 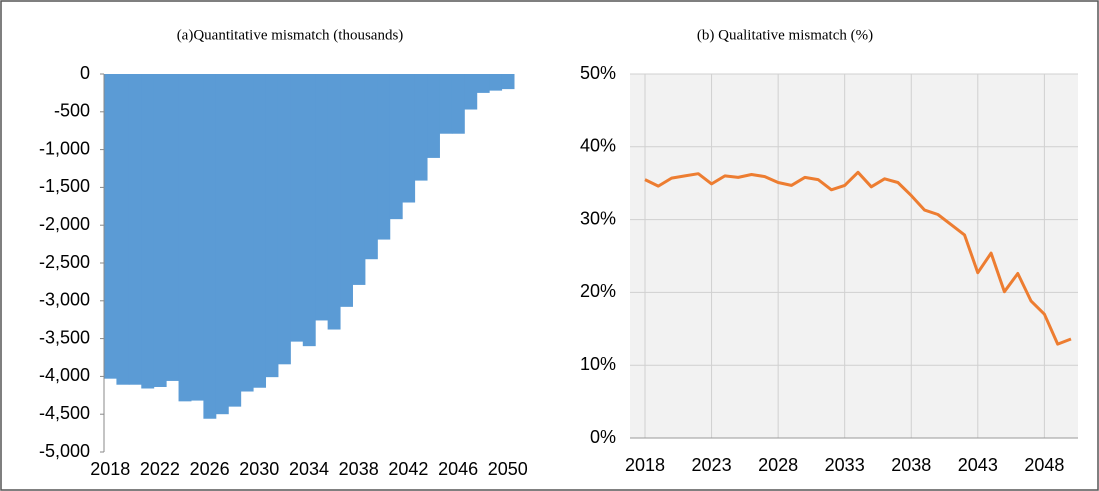 I want to click on x-tick-label: 2034, so click(x=309, y=469).